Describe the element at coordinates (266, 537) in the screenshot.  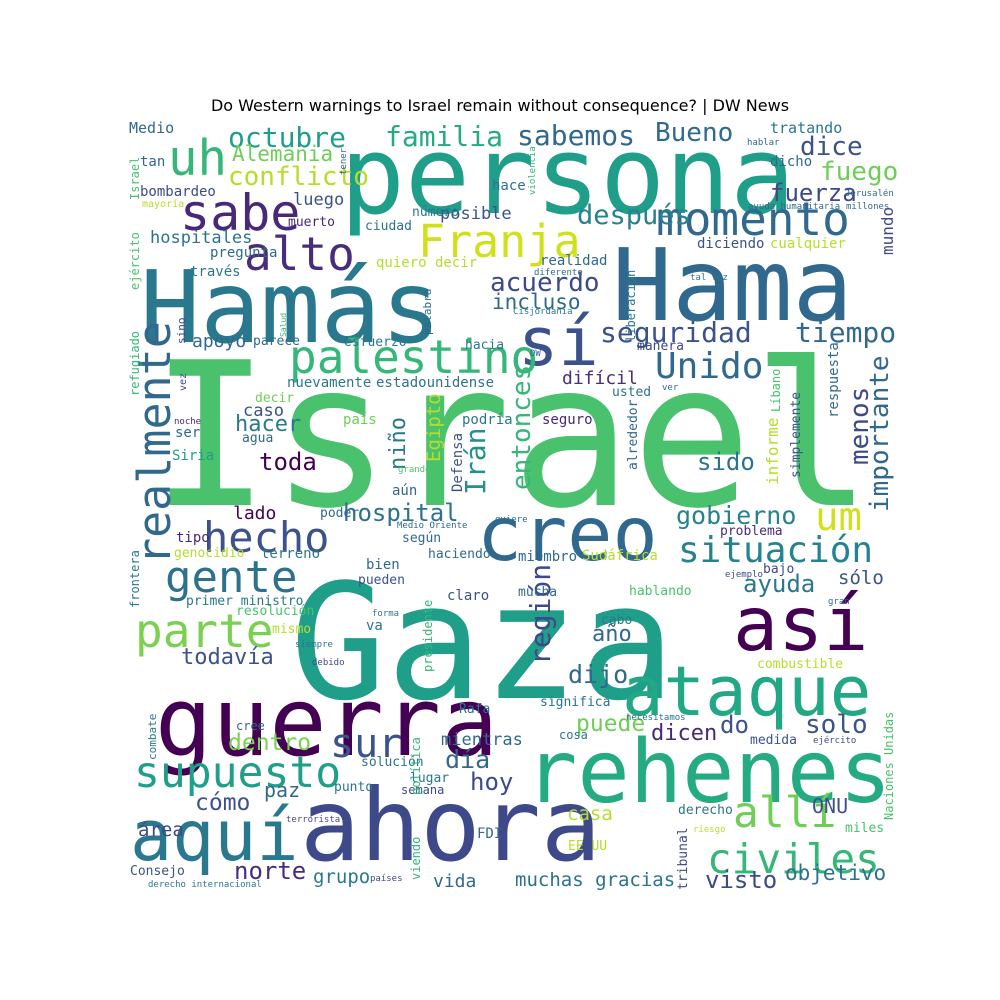
I see `word-hecho-20: hecho` at that location.